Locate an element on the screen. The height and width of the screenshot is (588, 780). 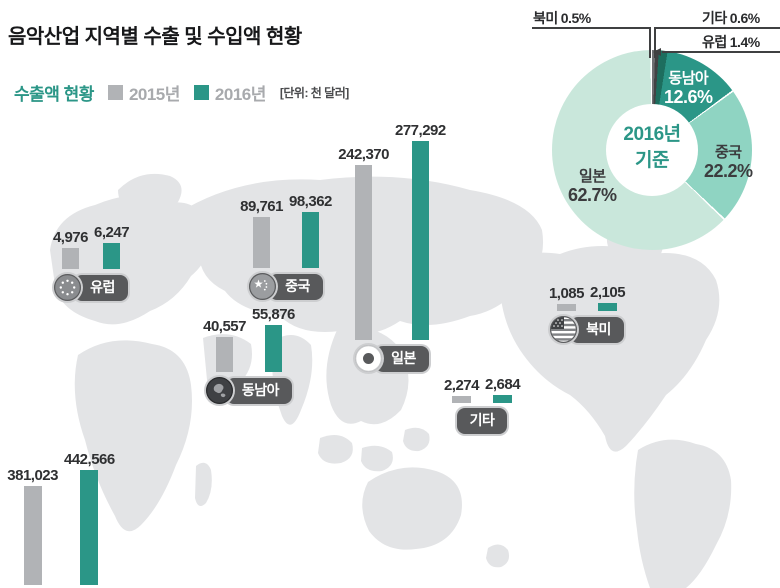
region-label: 북미 is located at coordinates (597, 329).